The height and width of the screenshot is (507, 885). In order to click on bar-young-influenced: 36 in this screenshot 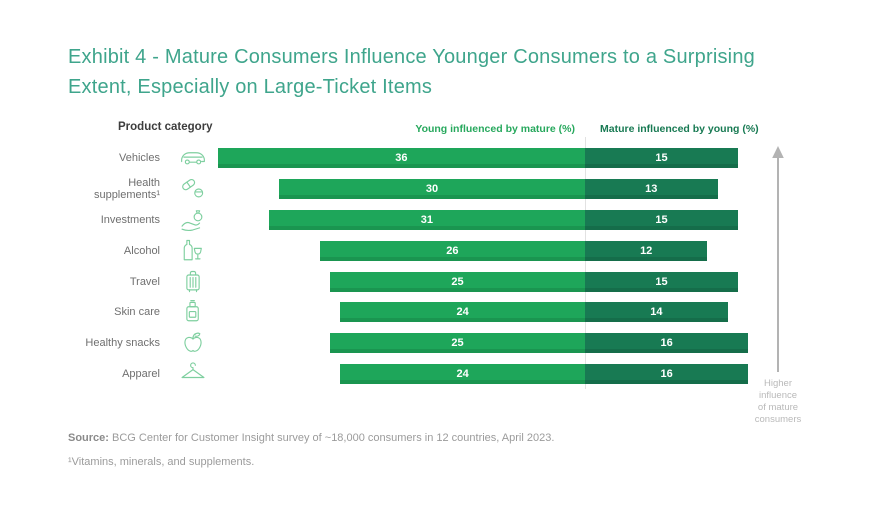, I will do `click(401, 158)`.